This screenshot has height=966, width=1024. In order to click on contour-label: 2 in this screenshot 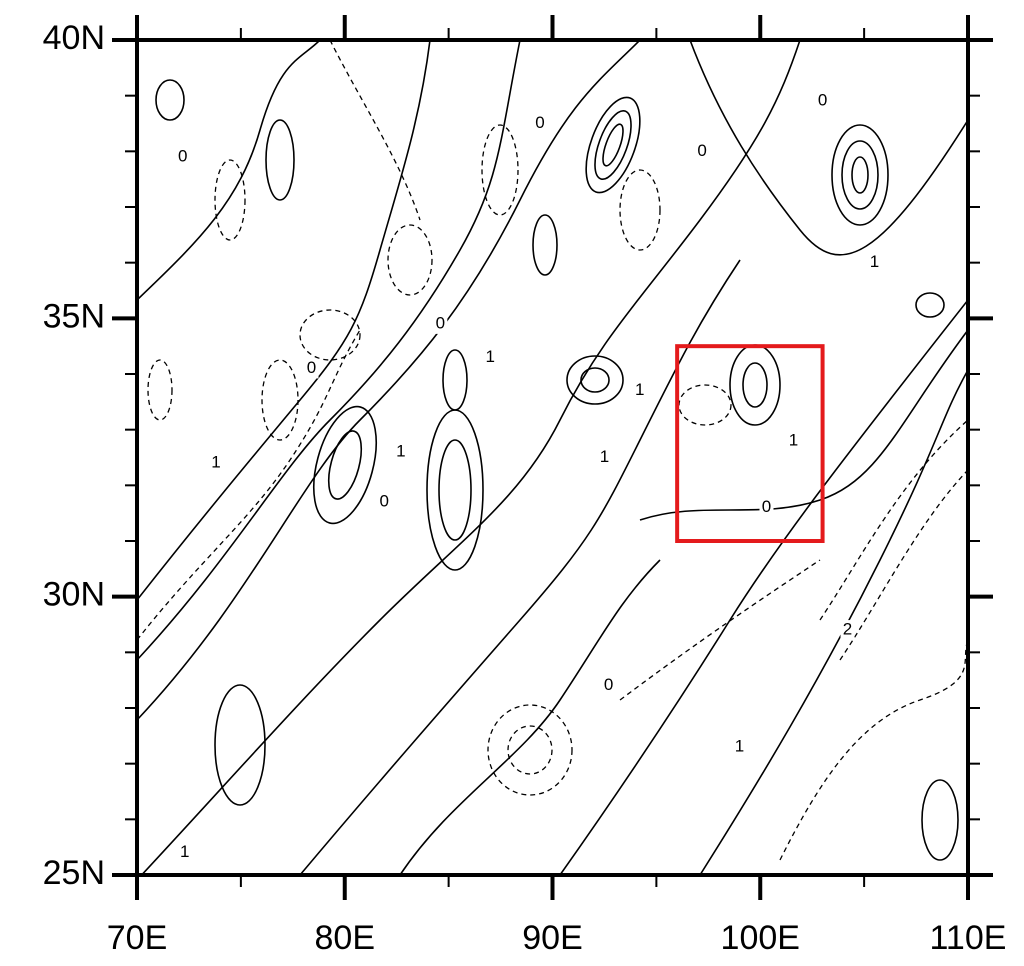, I will do `click(847, 629)`.